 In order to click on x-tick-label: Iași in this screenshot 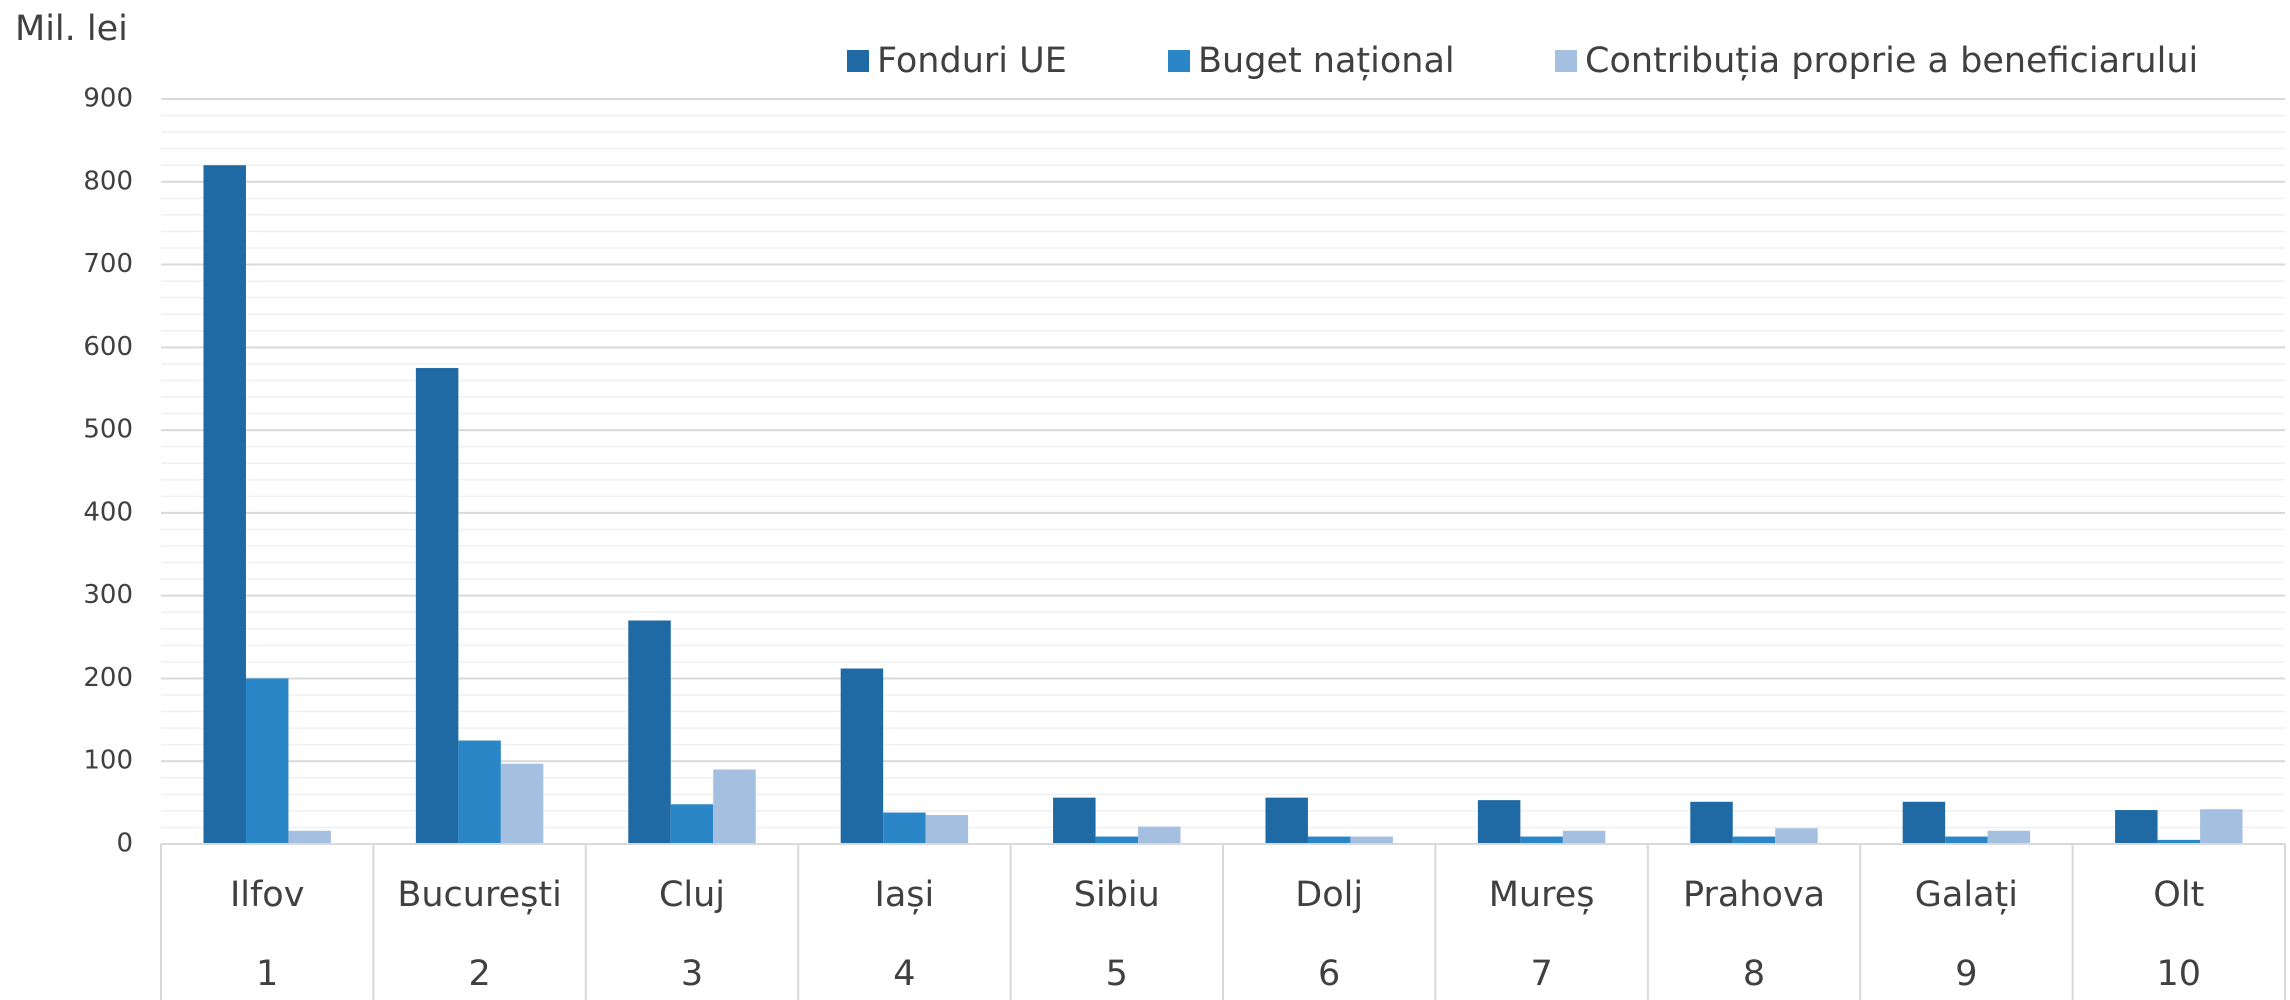, I will do `click(905, 895)`.